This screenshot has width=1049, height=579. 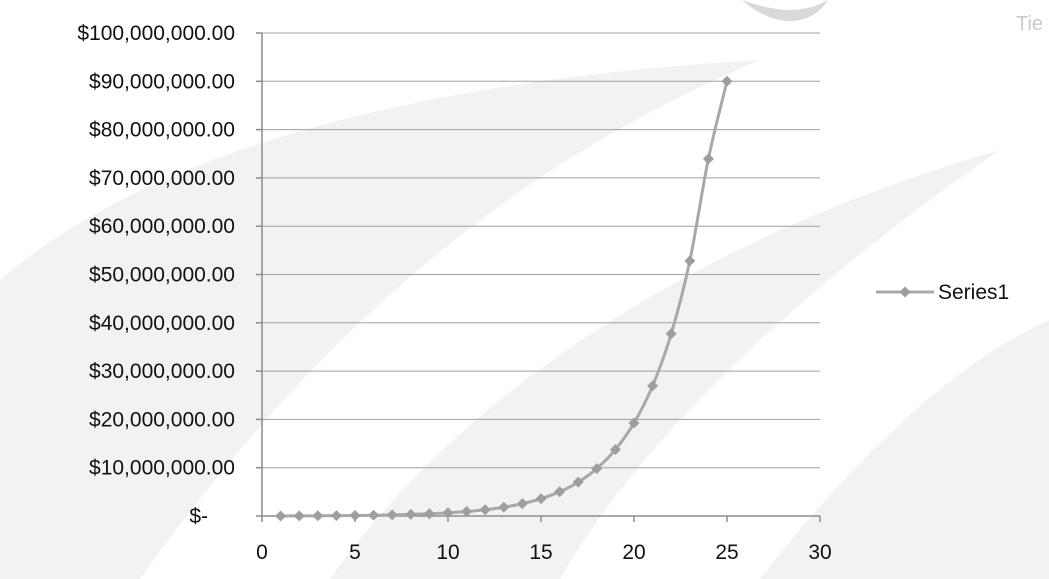 What do you see at coordinates (198, 516) in the screenshot?
I see `y-tick-label-0: $-` at bounding box center [198, 516].